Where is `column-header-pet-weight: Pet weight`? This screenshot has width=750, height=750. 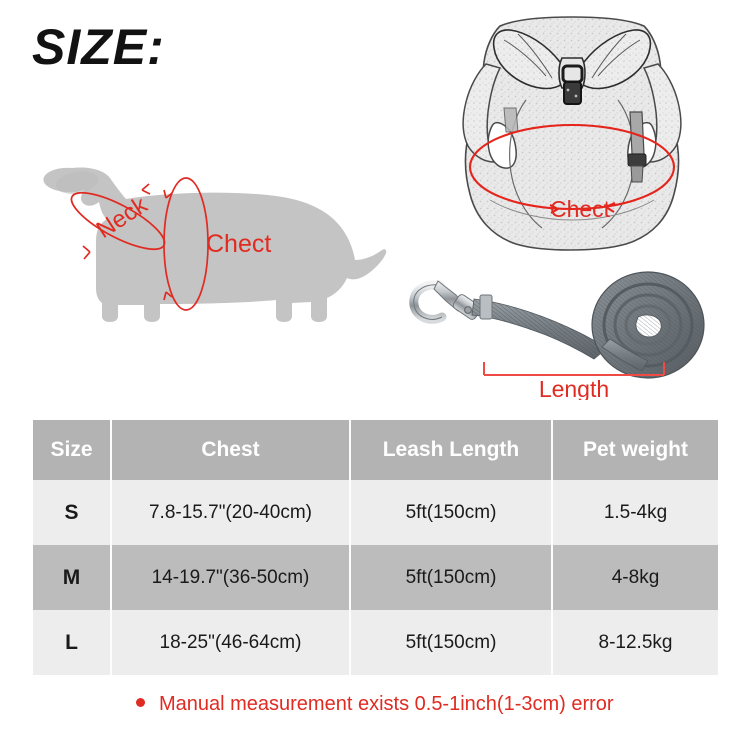 column-header-pet-weight: Pet weight is located at coordinates (635, 450).